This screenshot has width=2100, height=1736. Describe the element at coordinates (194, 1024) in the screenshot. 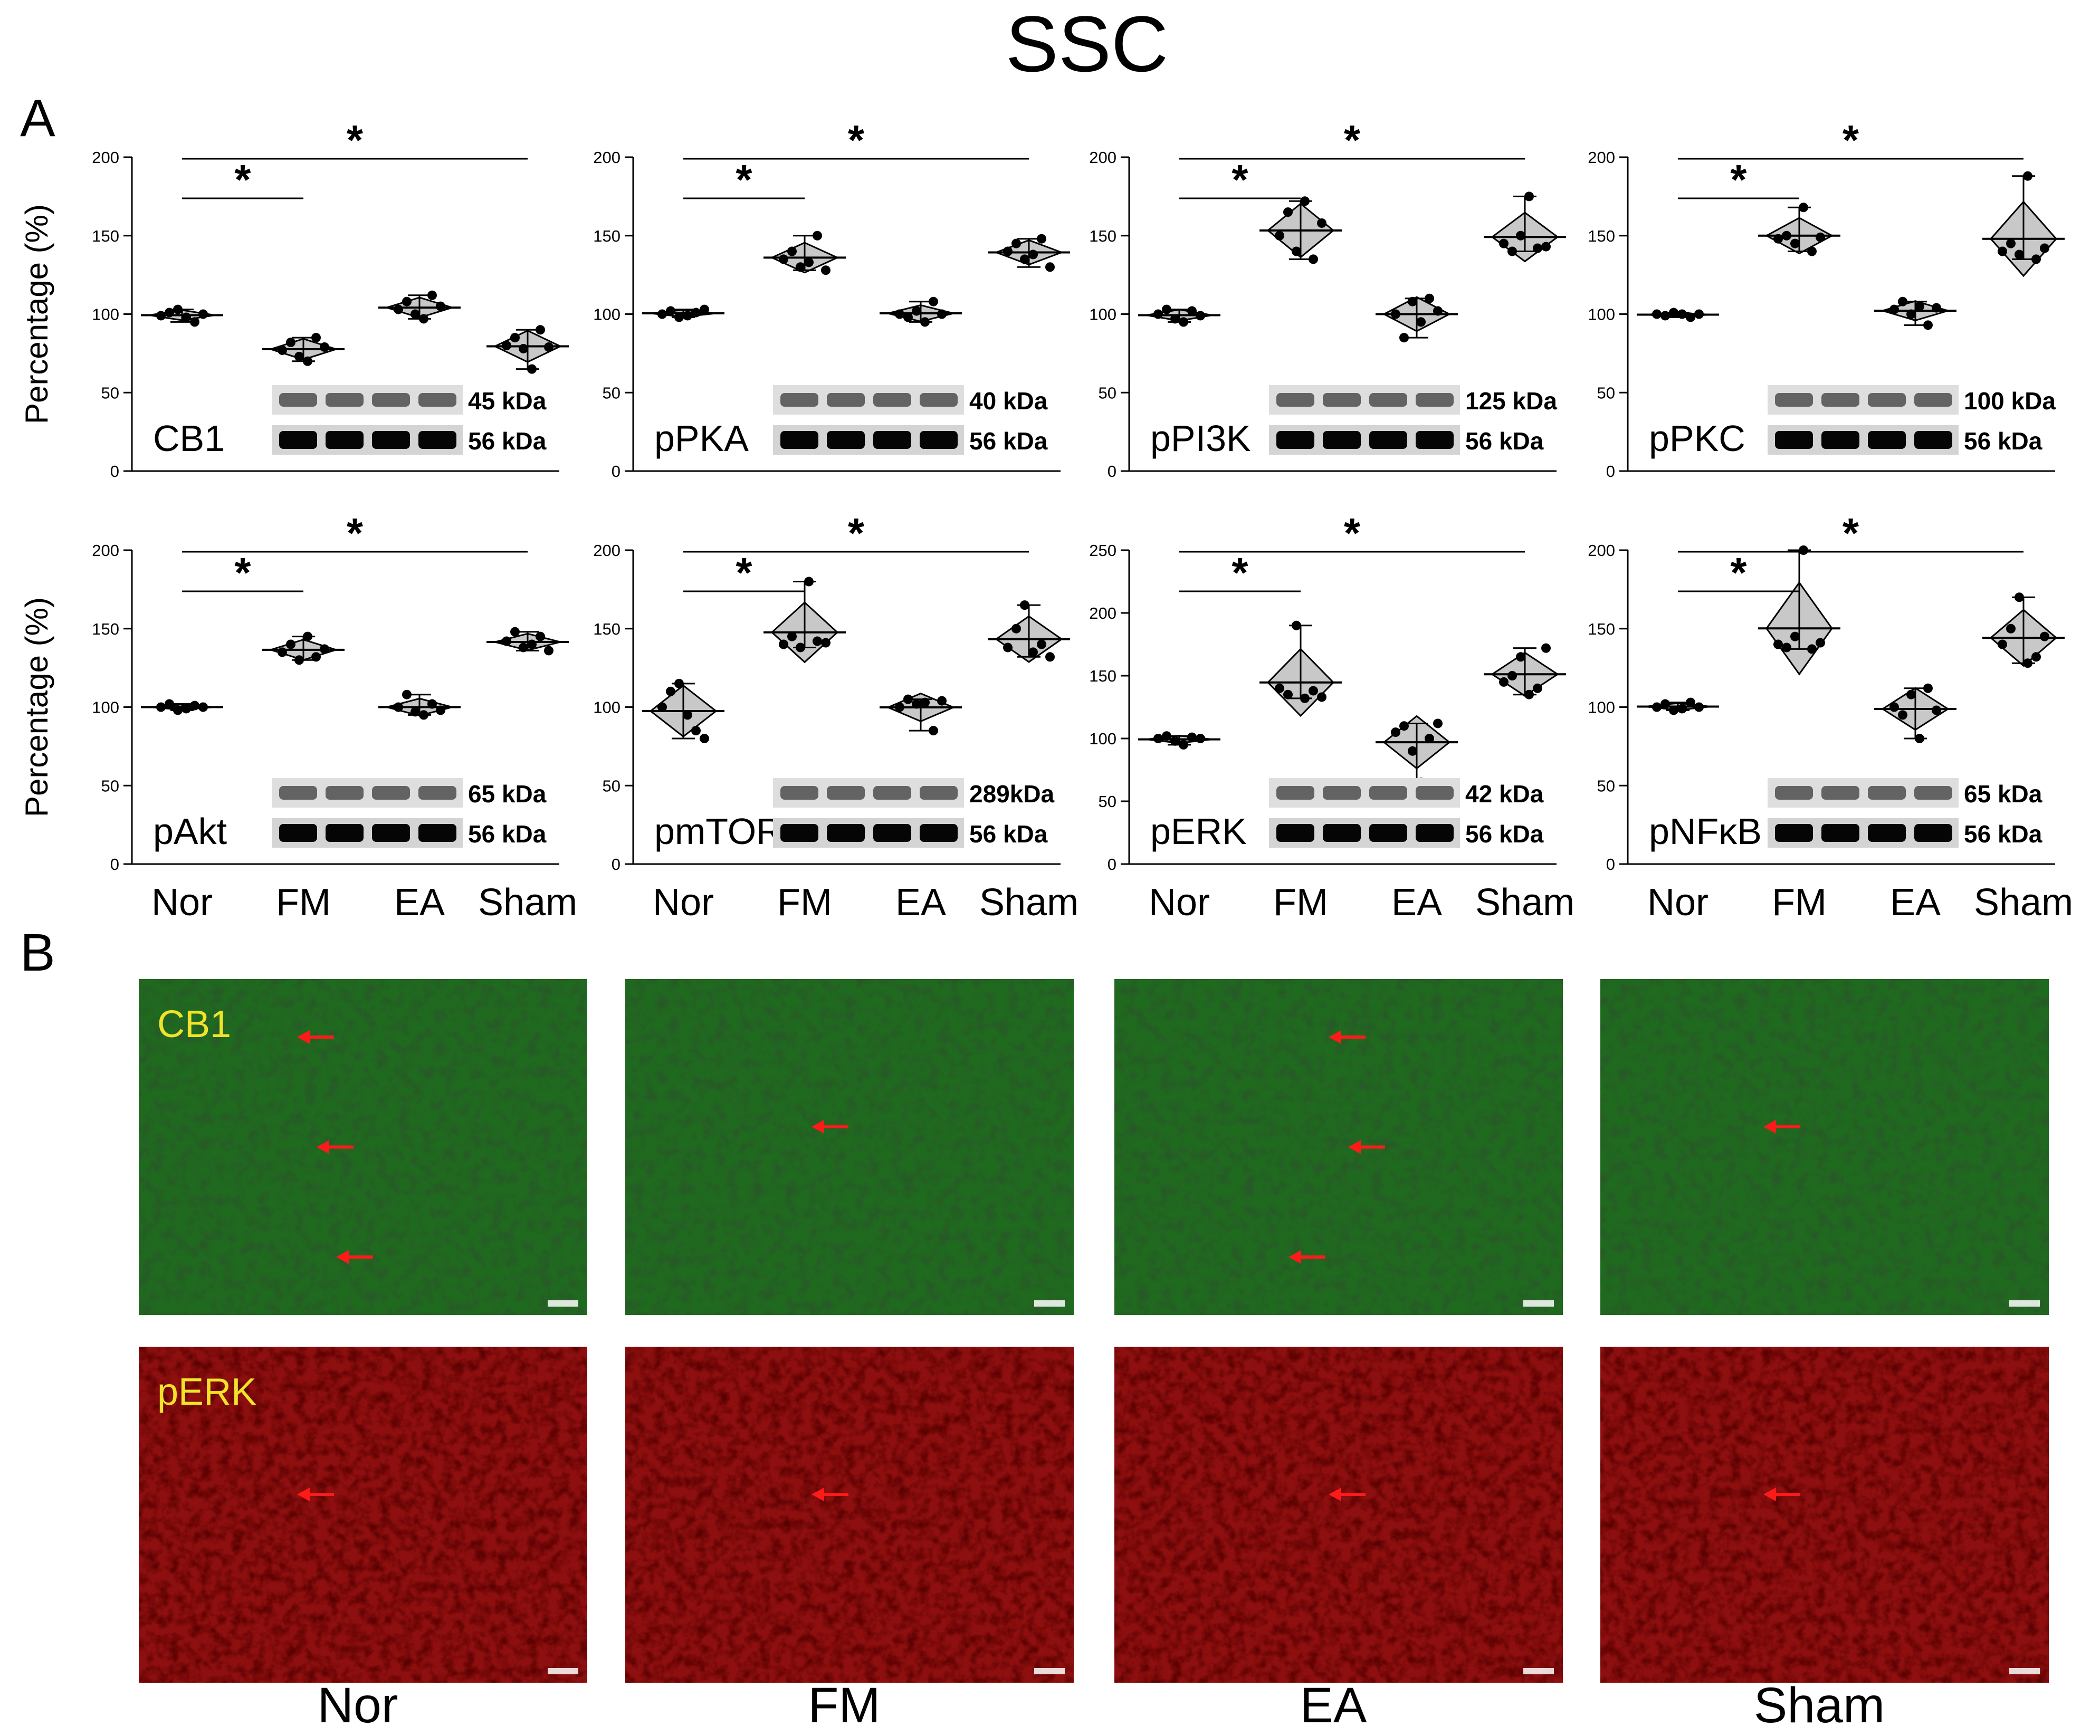

I see `stain-label: CB1` at that location.